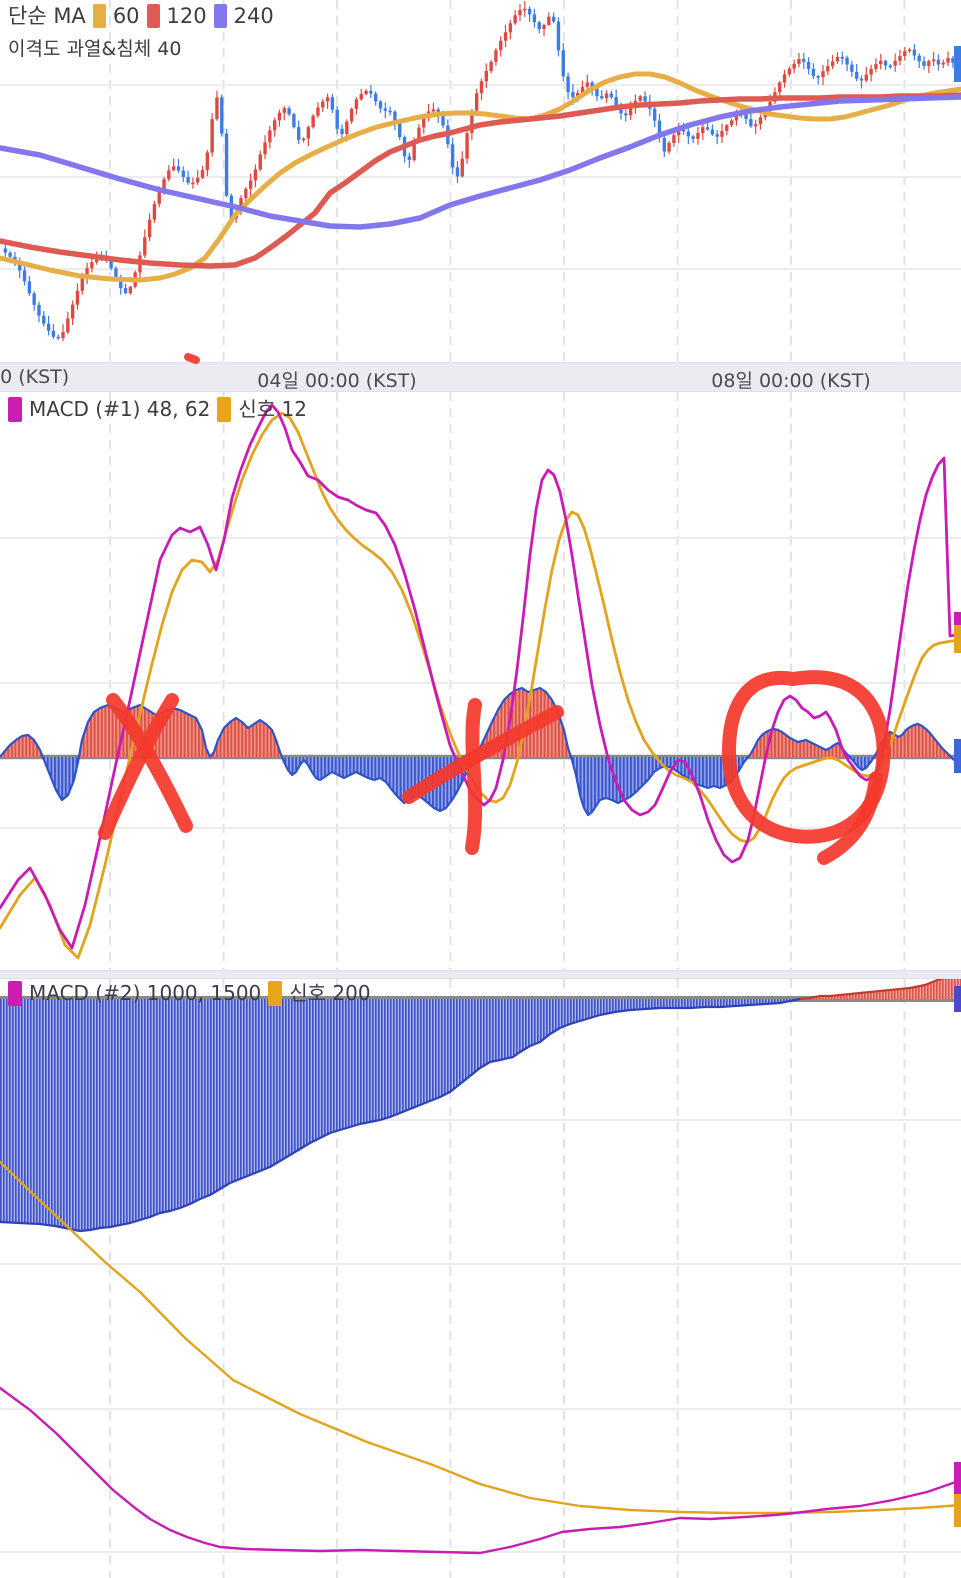 The width and height of the screenshot is (961, 1578). I want to click on signal1-swatch, so click(224, 409).